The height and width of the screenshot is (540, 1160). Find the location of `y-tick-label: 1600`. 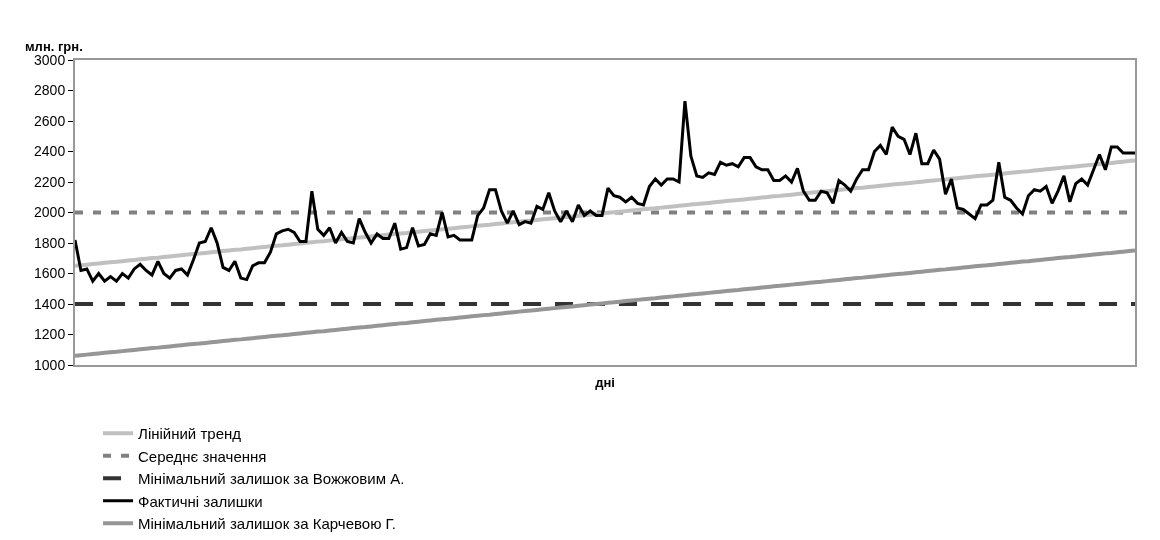

y-tick-label: 1600 is located at coordinates (50, 273).